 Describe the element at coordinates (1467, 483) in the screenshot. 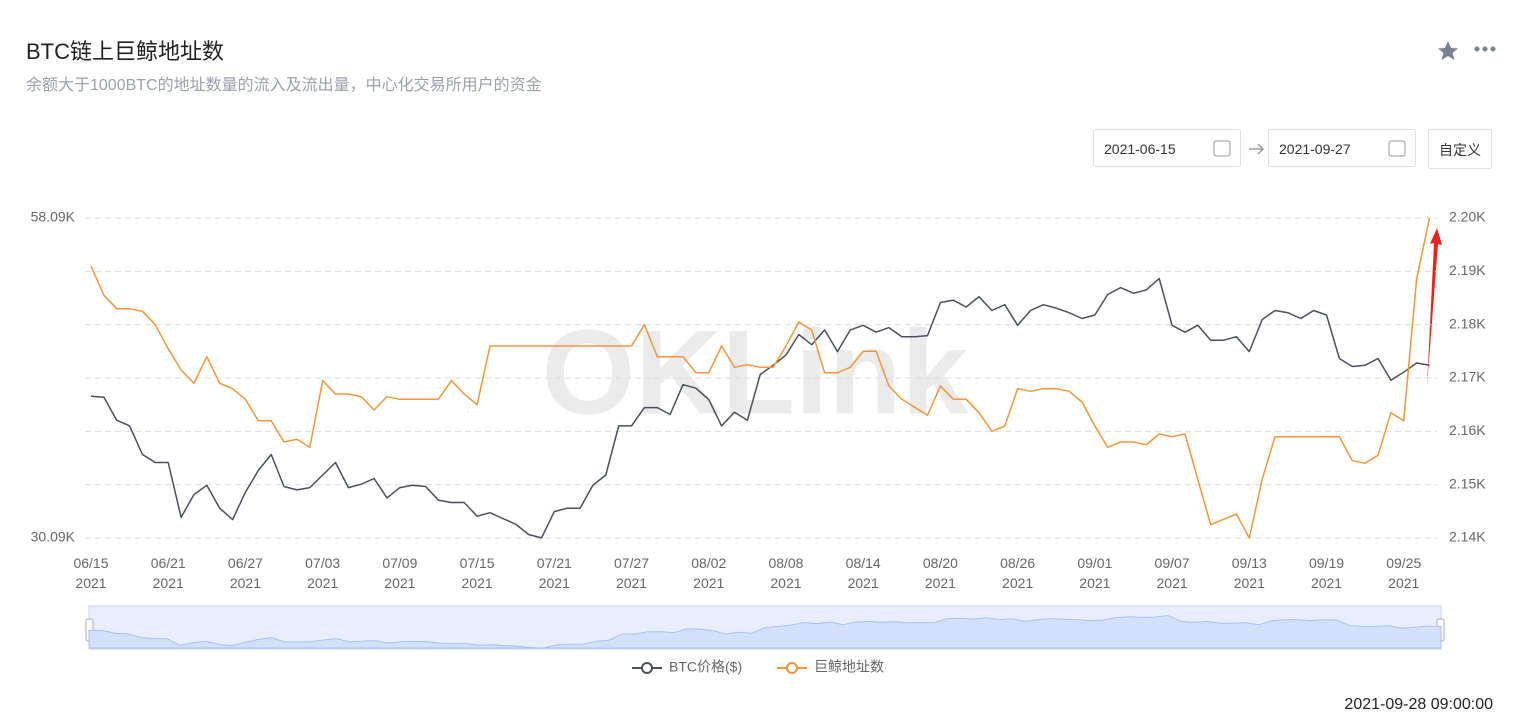

I see `y2-tick-label: 2.15K` at that location.